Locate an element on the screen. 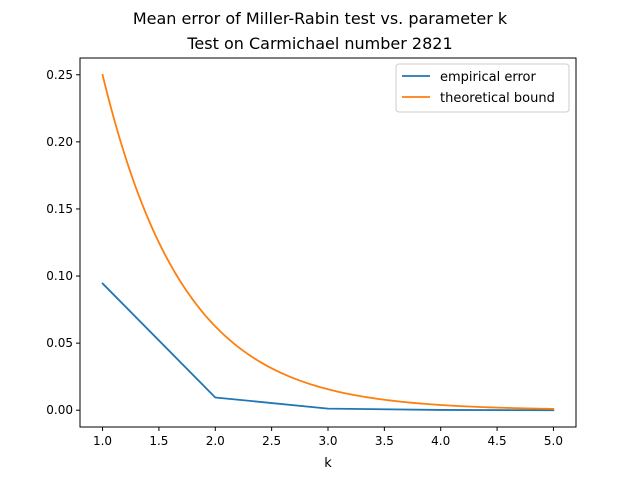 Image resolution: width=640 pixels, height=480 pixels. x-tick-label: 2.5 is located at coordinates (271, 441).